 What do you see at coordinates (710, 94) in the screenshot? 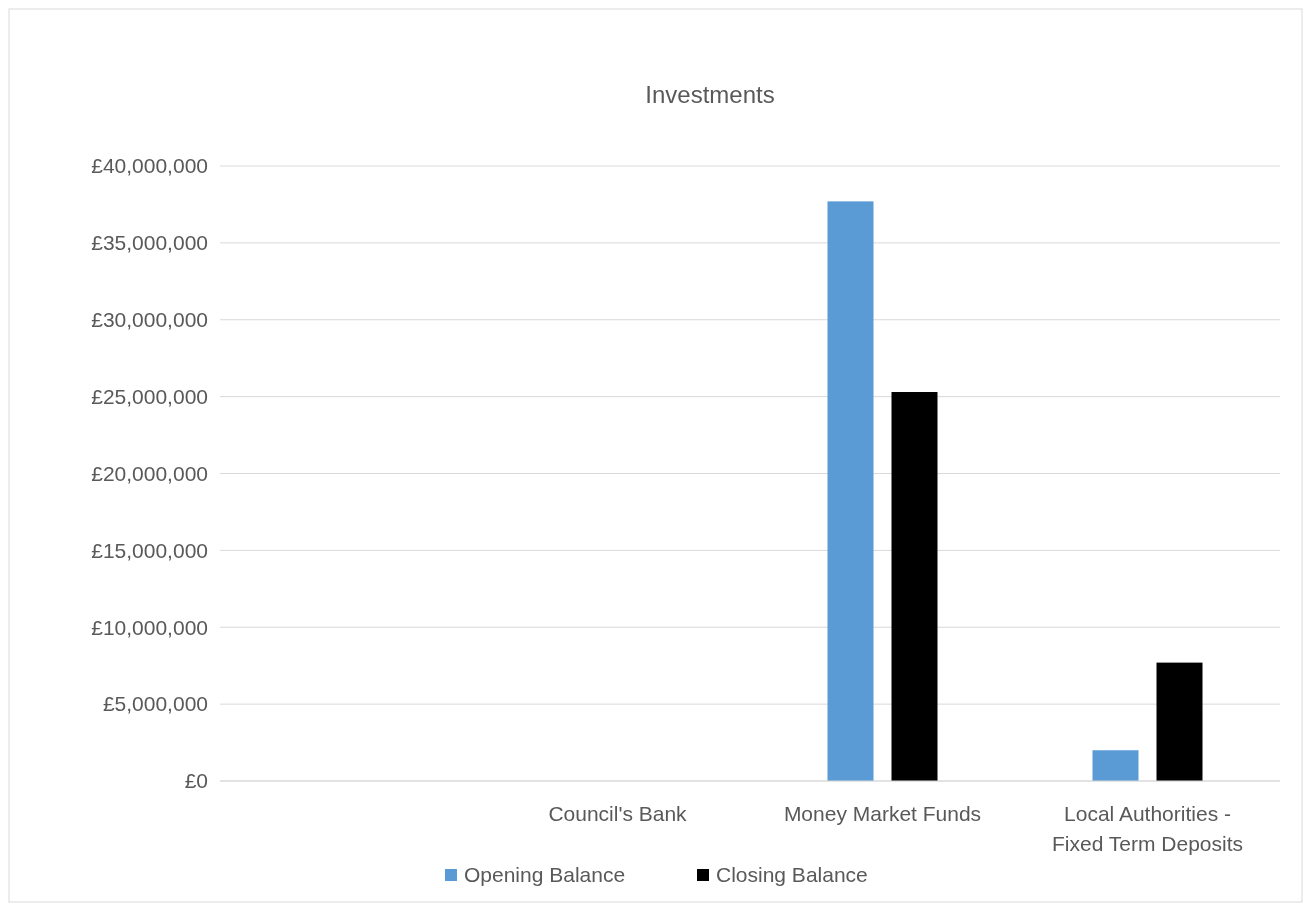
I see `chart-title: Investments` at bounding box center [710, 94].